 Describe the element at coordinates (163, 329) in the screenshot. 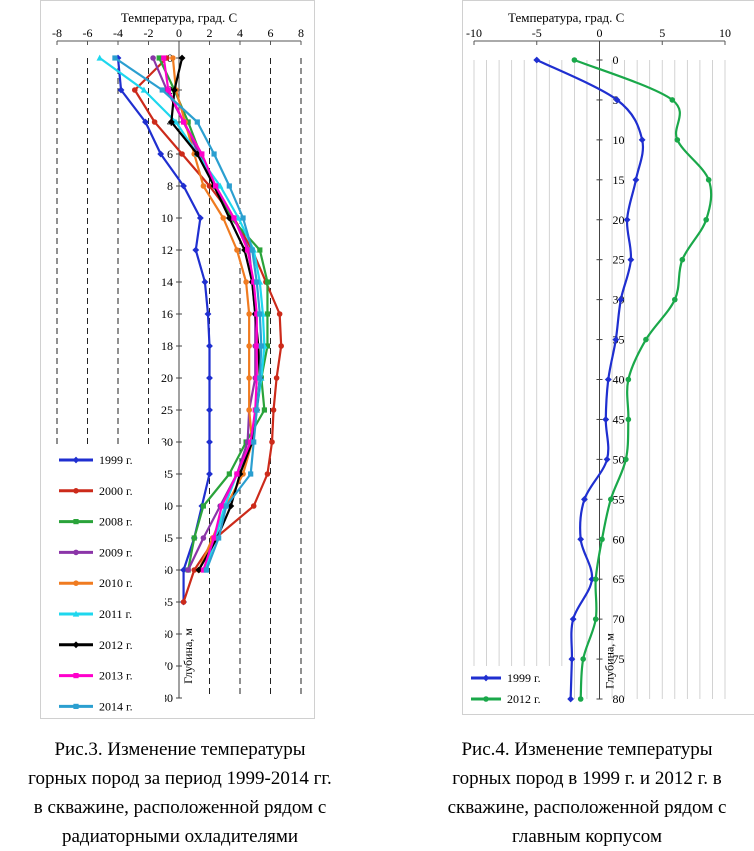

I see `series-line` at that location.